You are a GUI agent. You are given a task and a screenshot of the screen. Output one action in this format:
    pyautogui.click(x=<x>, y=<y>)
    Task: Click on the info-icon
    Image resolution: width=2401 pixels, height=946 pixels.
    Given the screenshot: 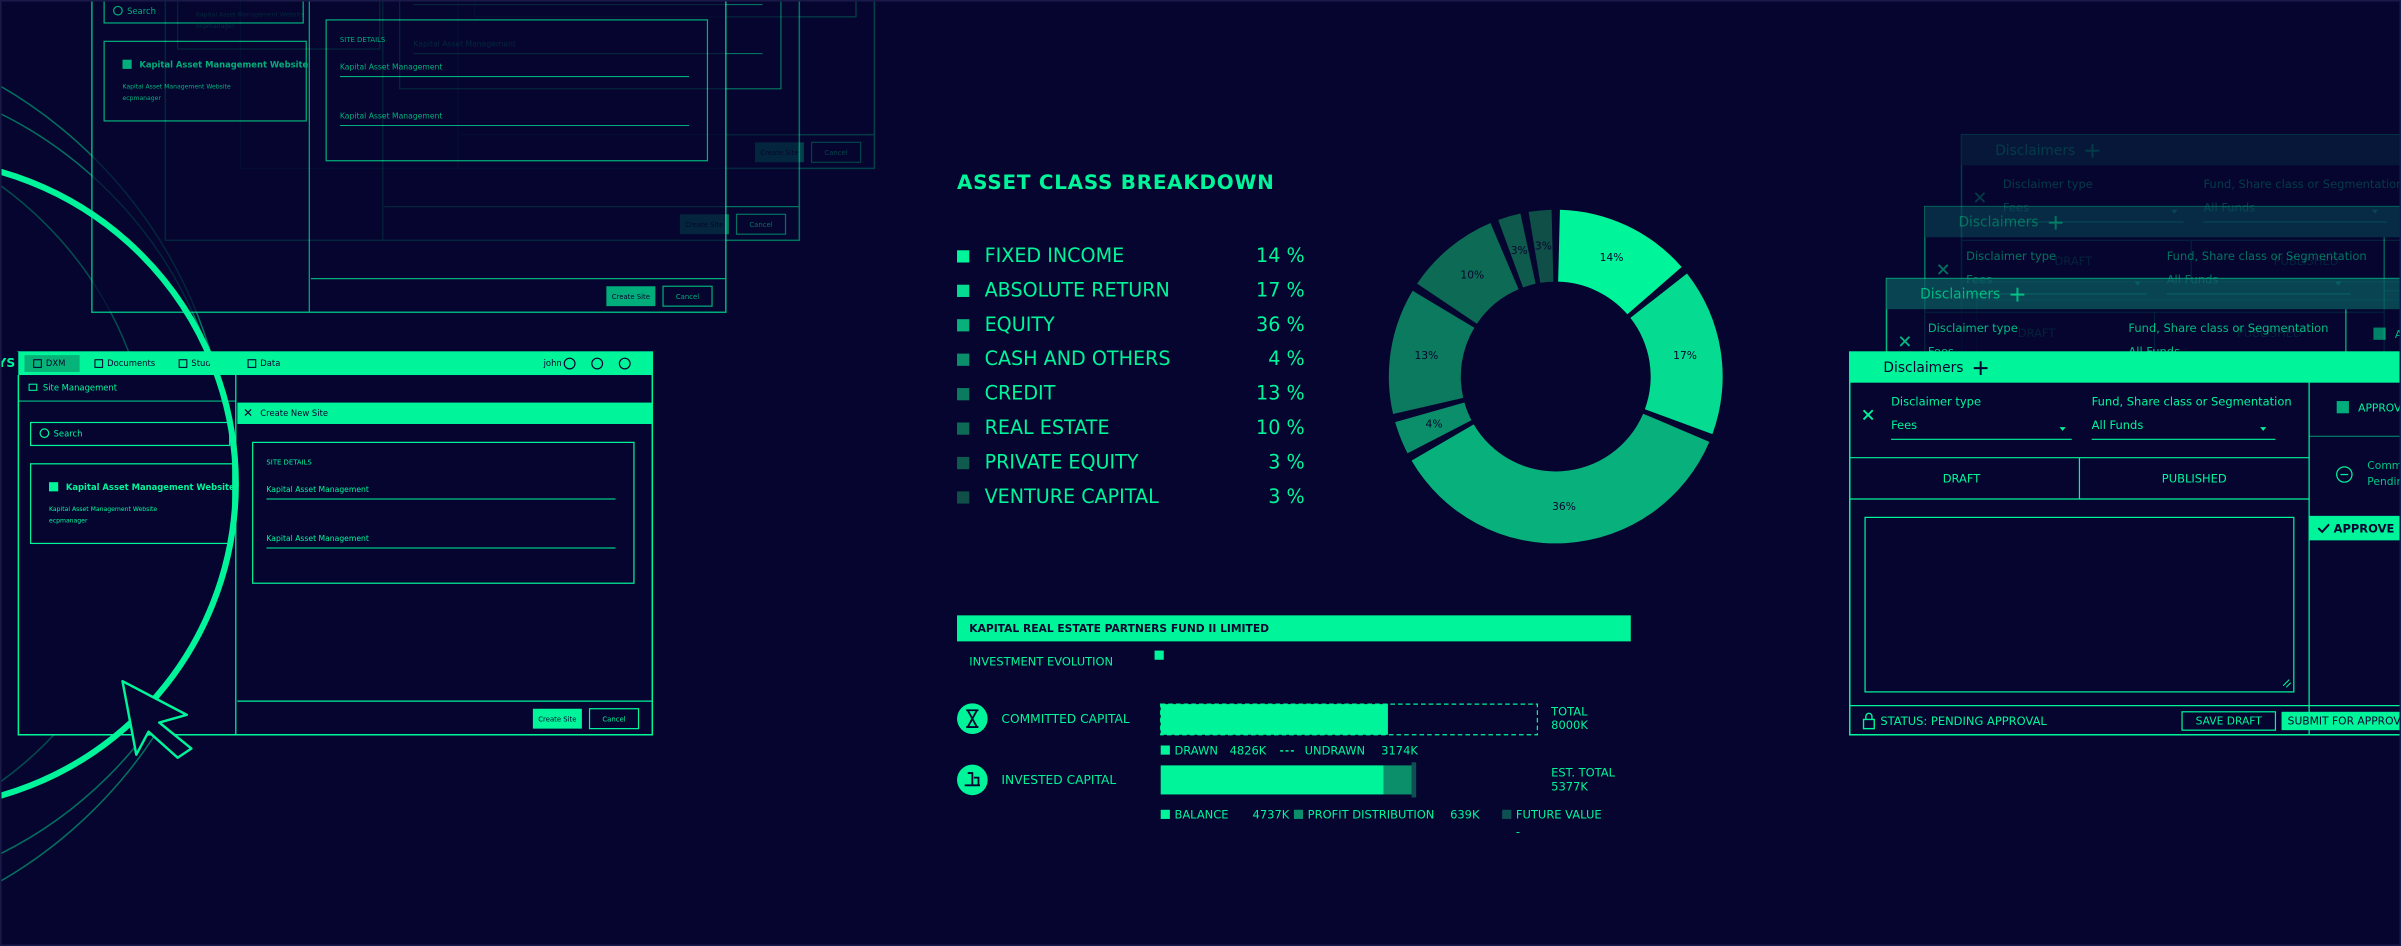 What is the action you would take?
    pyautogui.click(x=1159, y=655)
    